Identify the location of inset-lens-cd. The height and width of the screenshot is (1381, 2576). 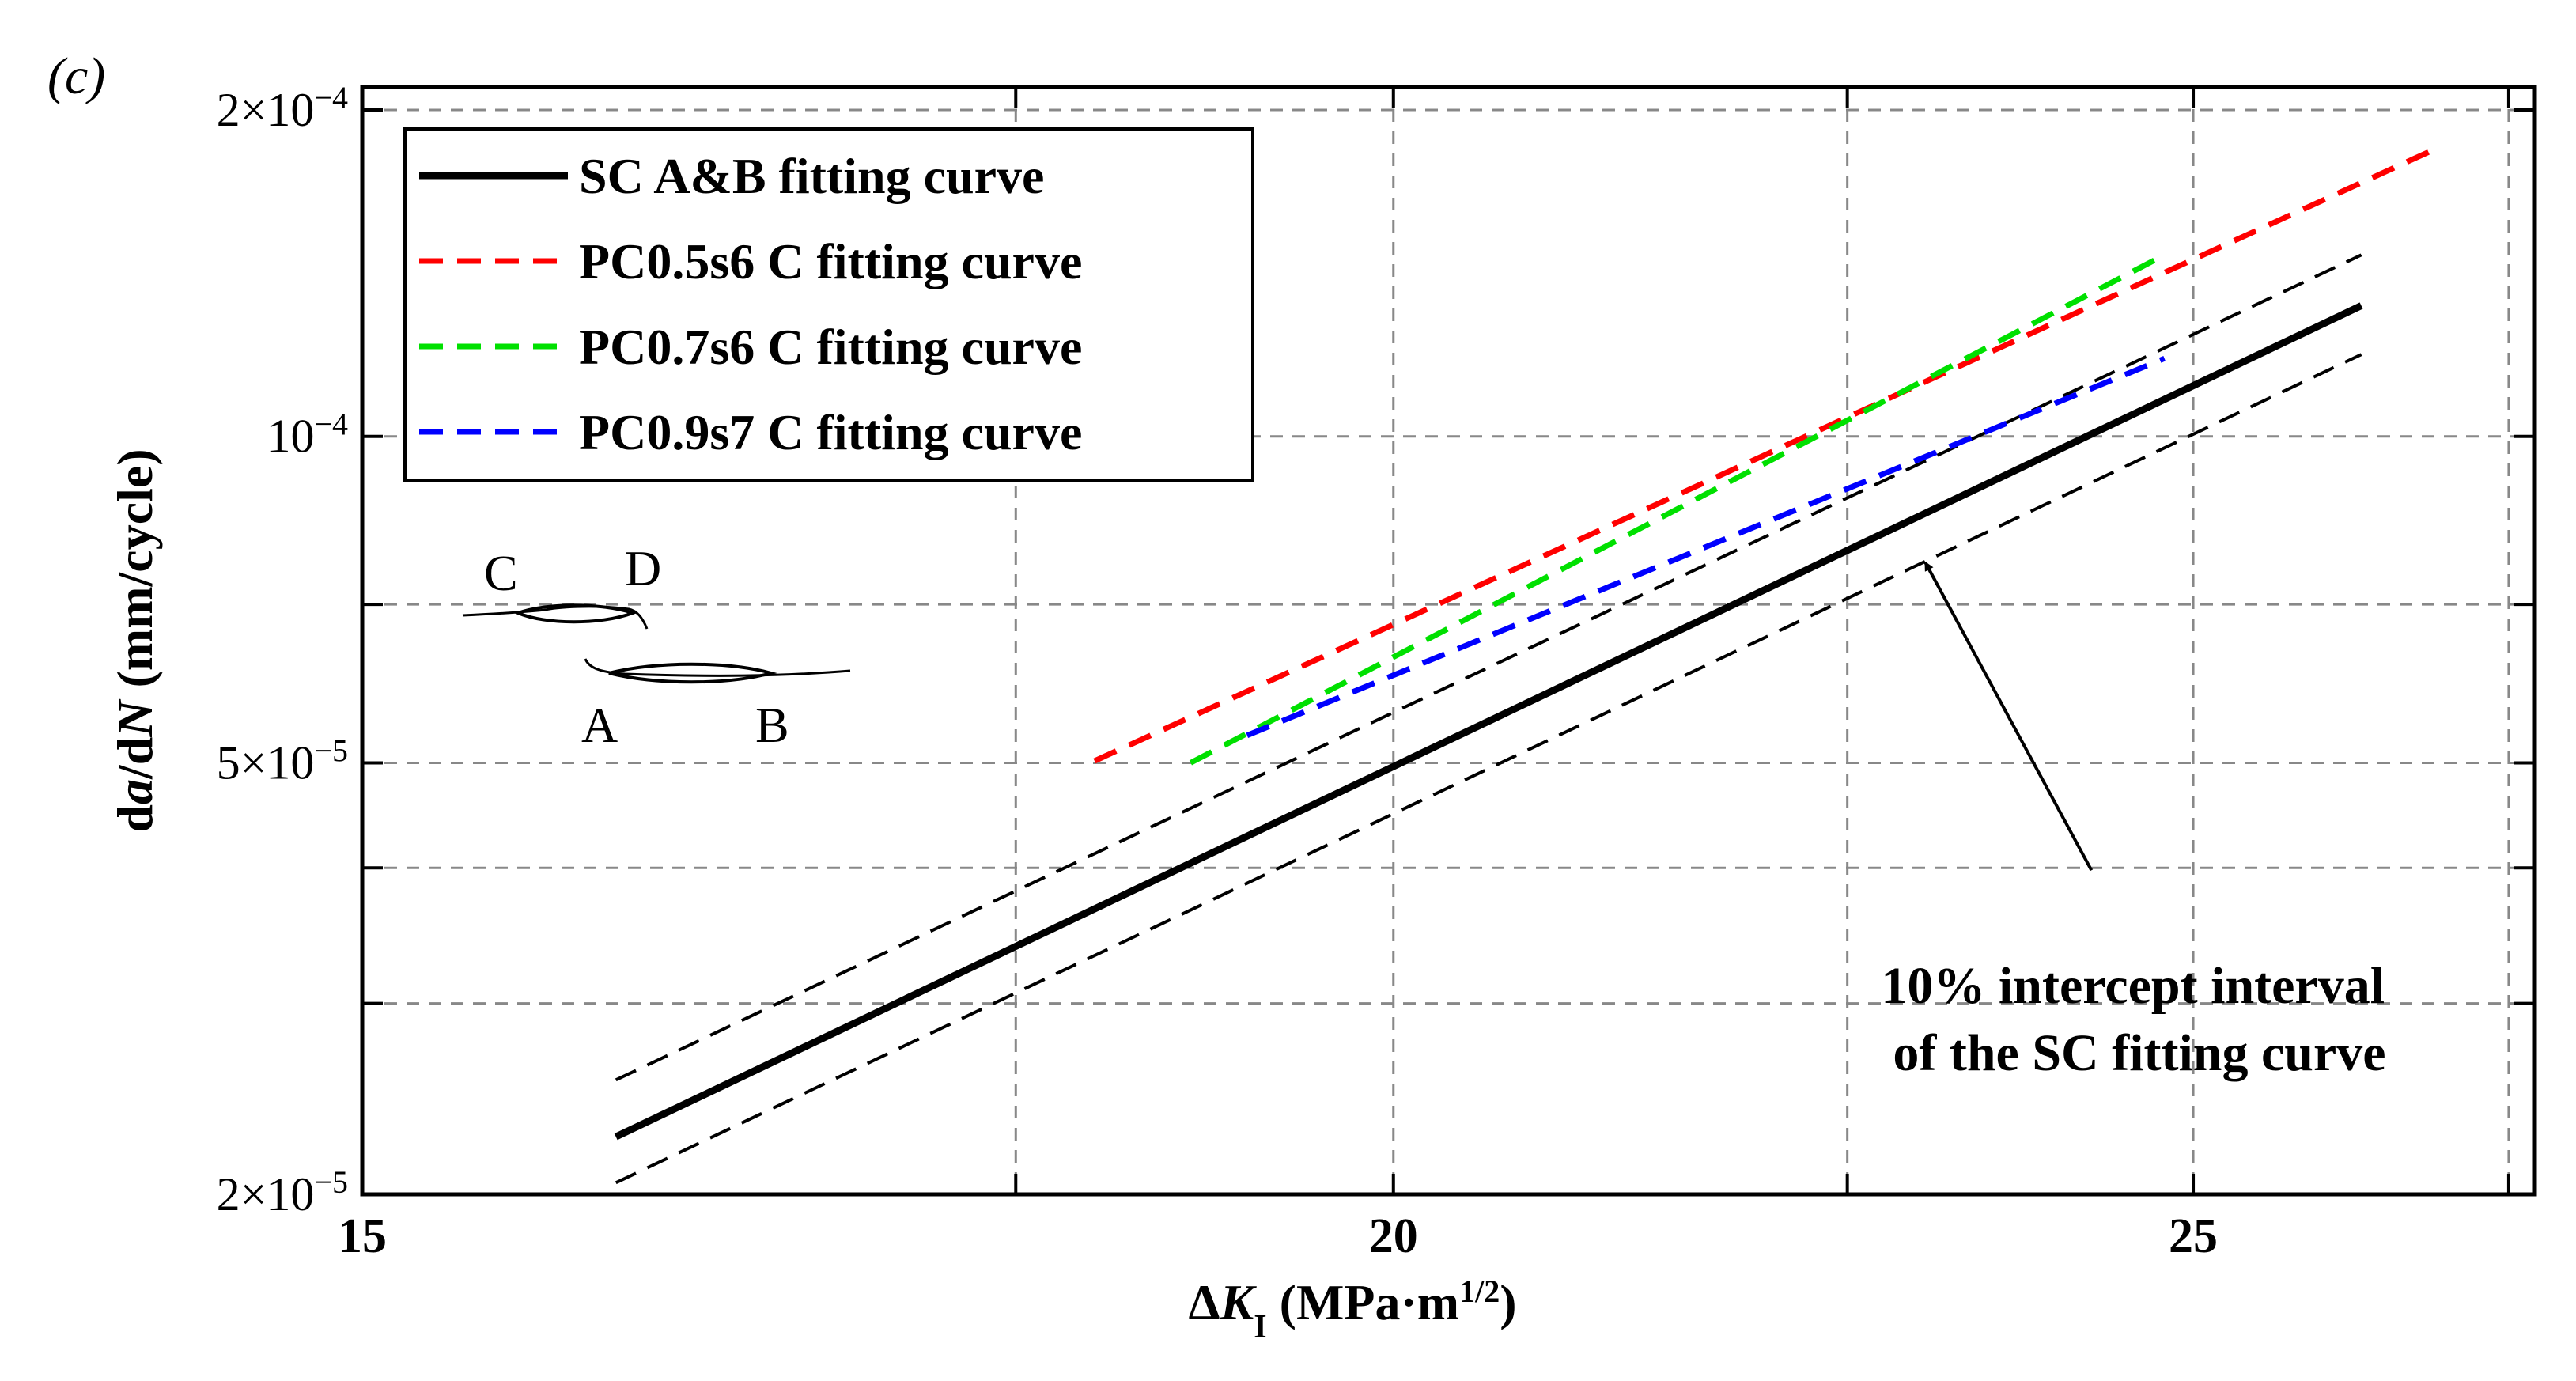
(575, 613).